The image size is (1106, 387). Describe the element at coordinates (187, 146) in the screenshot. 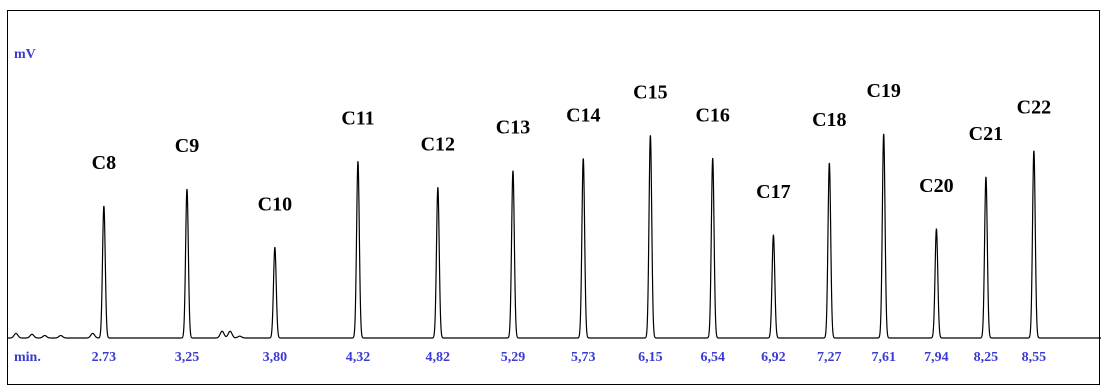

I see `peak-label-c9: C9` at that location.